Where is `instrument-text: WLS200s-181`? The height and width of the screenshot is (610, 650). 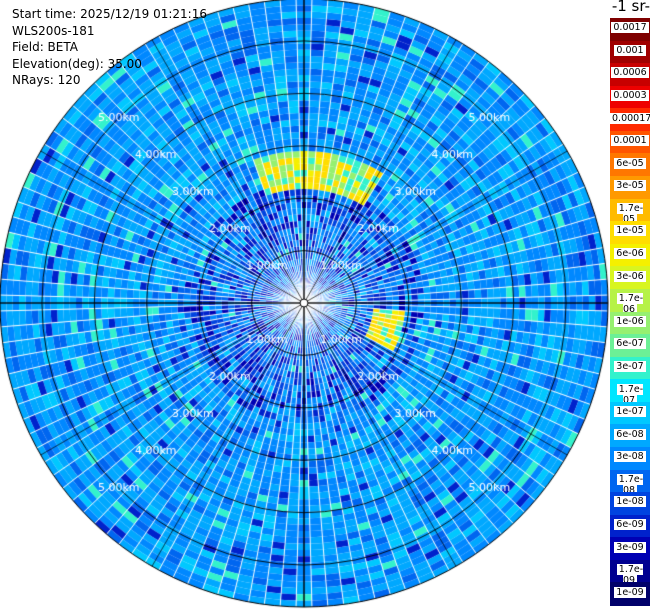 instrument-text: WLS200s-181 is located at coordinates (53, 30).